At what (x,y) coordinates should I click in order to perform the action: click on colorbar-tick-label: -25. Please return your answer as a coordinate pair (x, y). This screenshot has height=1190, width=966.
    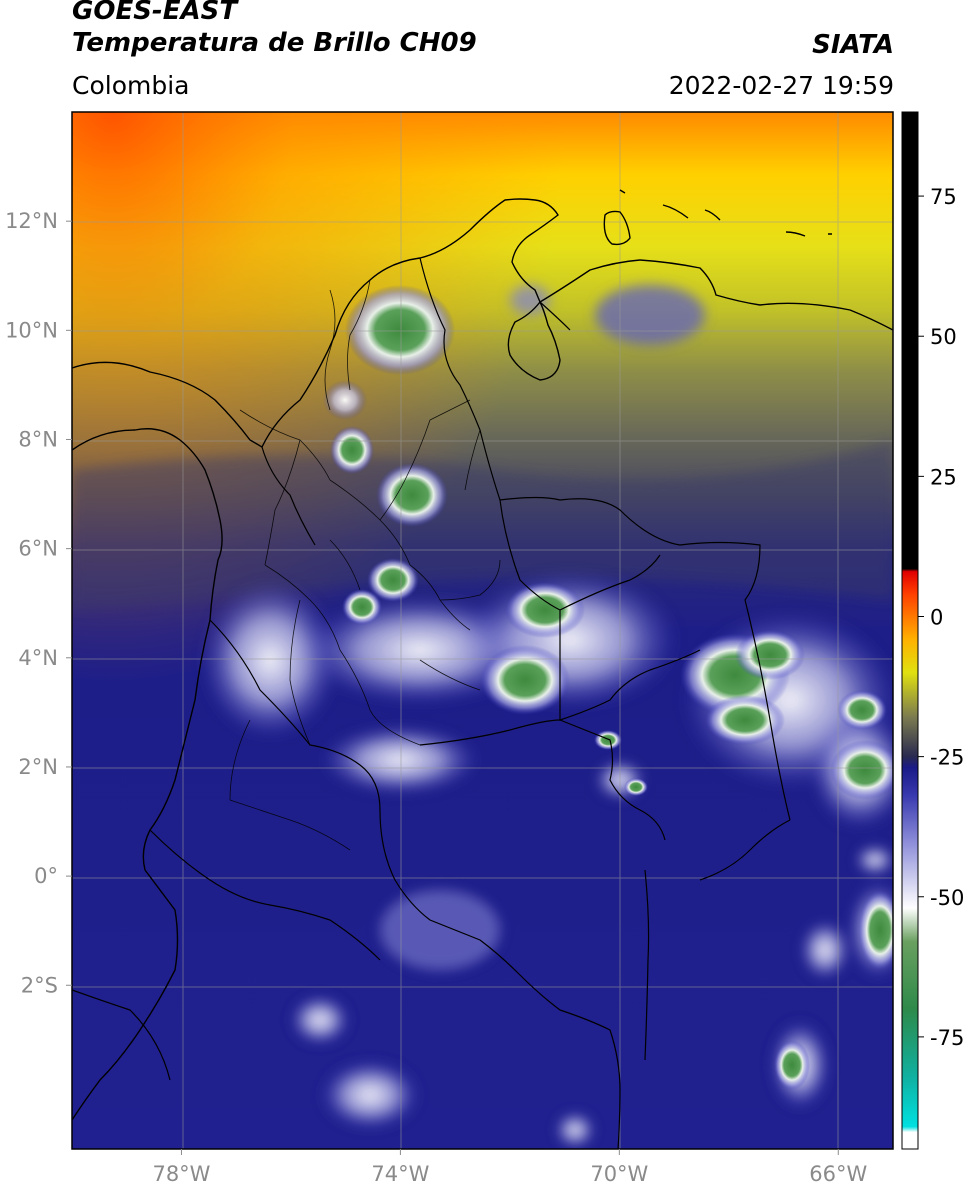
    Looking at the image, I should click on (947, 758).